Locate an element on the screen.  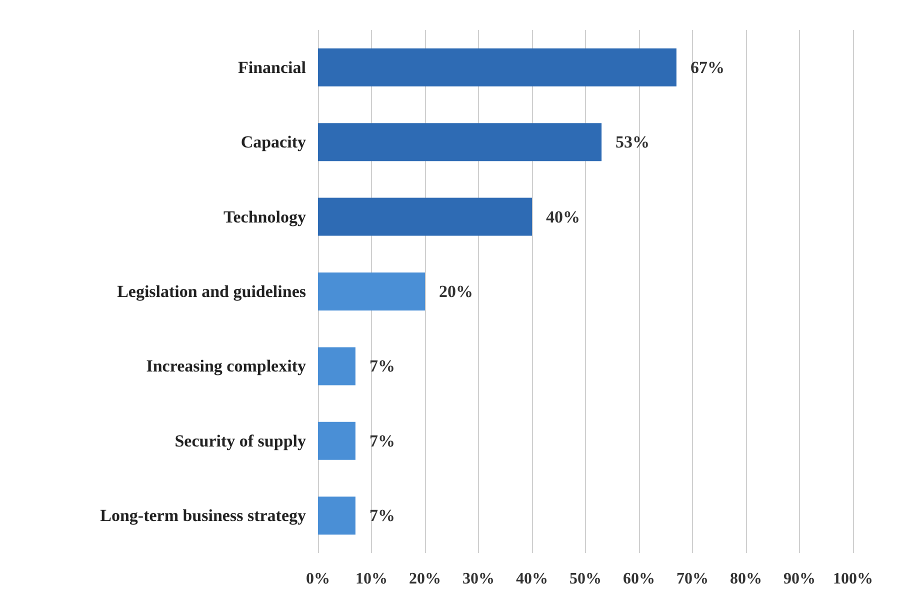
x-tick-label: 80% is located at coordinates (746, 579).